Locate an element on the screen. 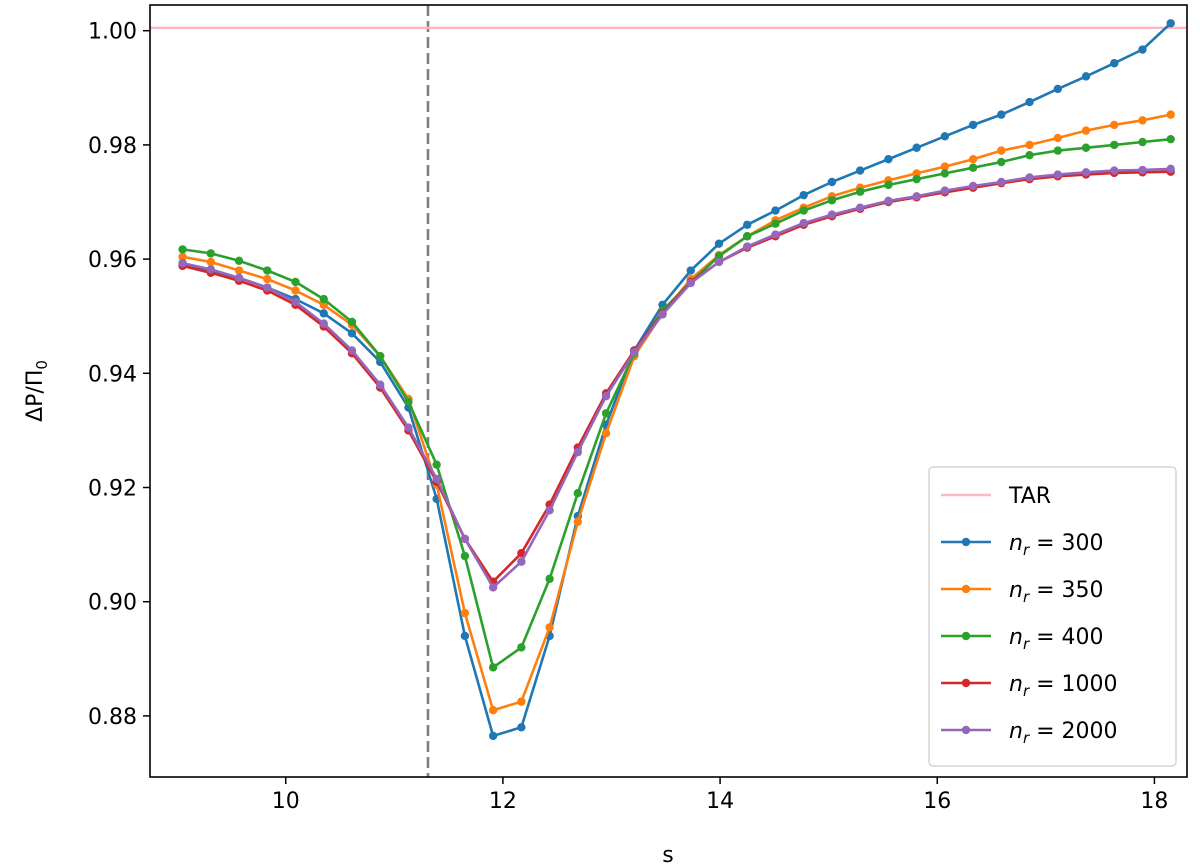  legend-item-series-1: nr = 300 is located at coordinates (1022, 545).